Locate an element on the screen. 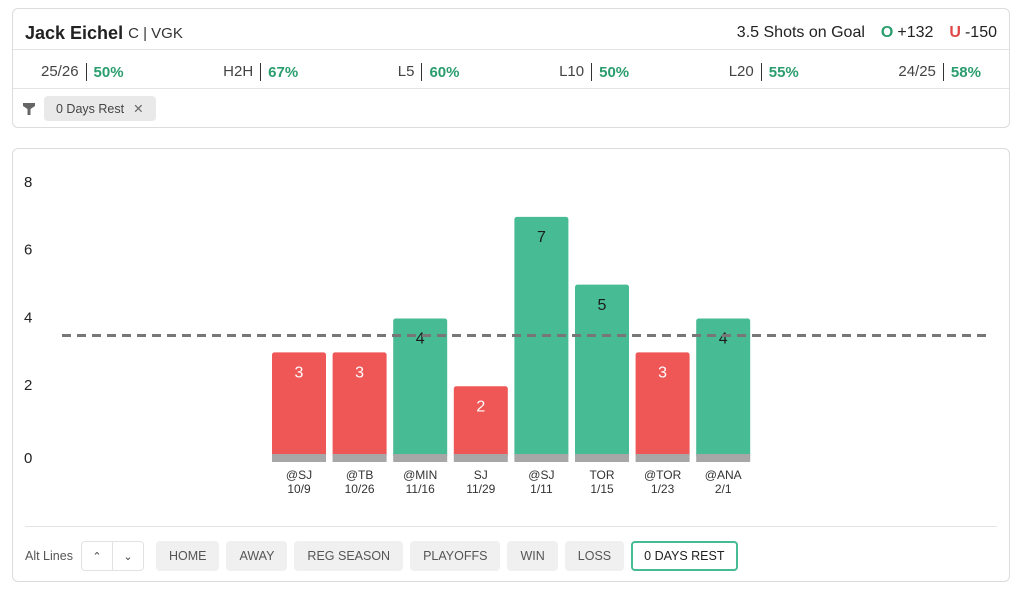  chip-label: 0 Days Rest is located at coordinates (90, 109).